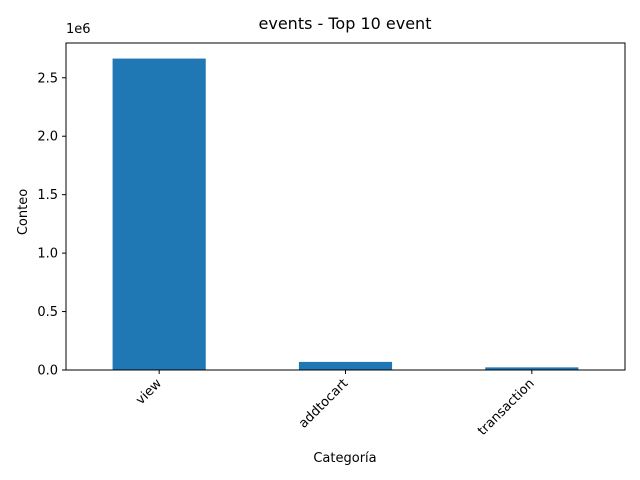 This screenshot has width=640, height=480. I want to click on y-tick-label: 0.0, so click(47, 371).